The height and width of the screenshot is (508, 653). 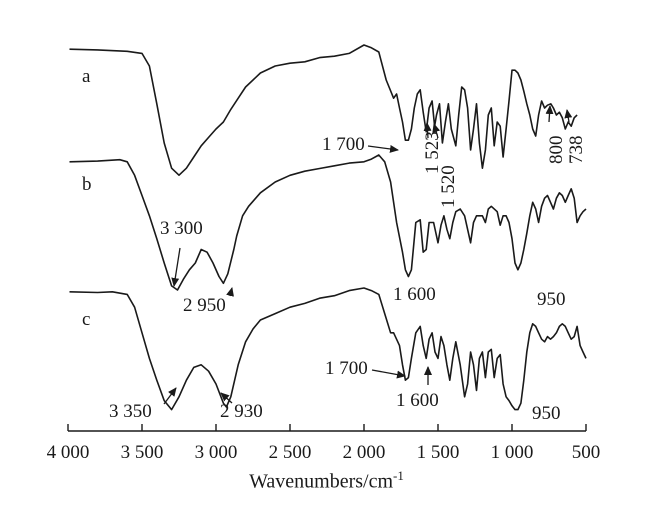 I want to click on x-tick-label-4000: 4 000, so click(x=68, y=452).